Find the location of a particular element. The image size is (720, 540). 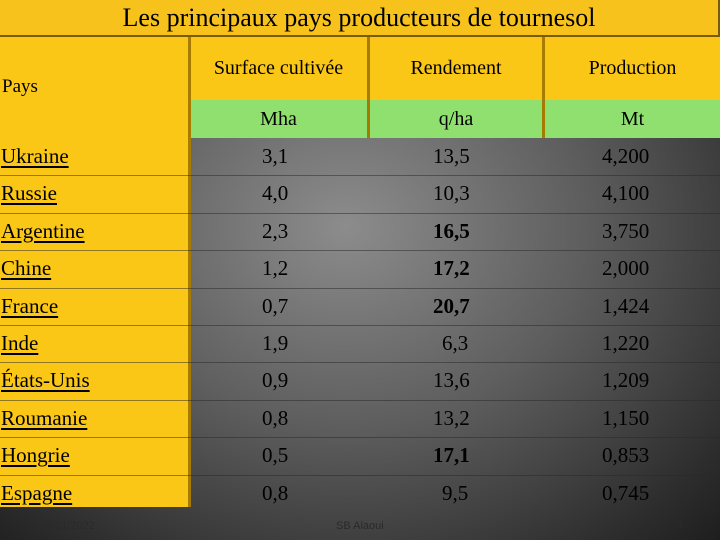

table-row: Roumanie 0,8 13,2 1,150 is located at coordinates (360, 418).